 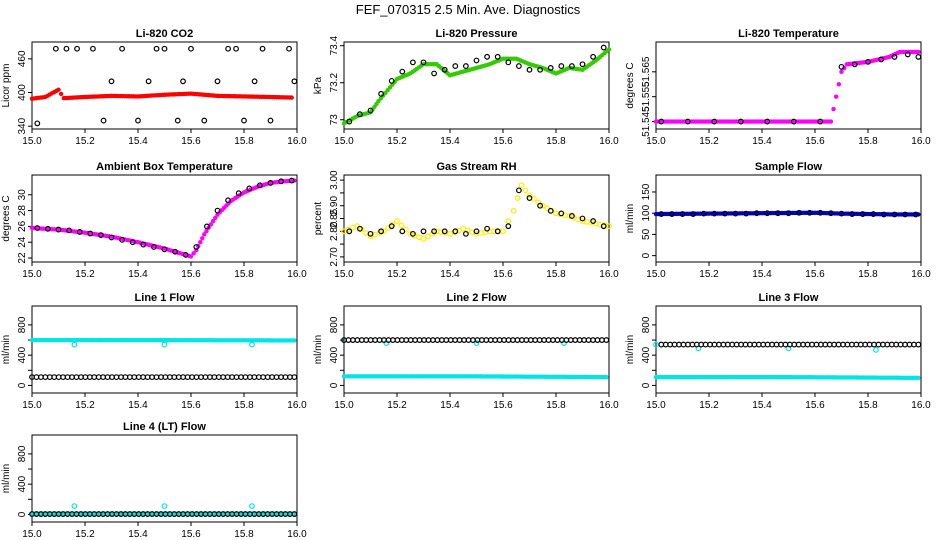 What do you see at coordinates (646, 121) in the screenshot?
I see `y-tick-label: 51.545` at bounding box center [646, 121].